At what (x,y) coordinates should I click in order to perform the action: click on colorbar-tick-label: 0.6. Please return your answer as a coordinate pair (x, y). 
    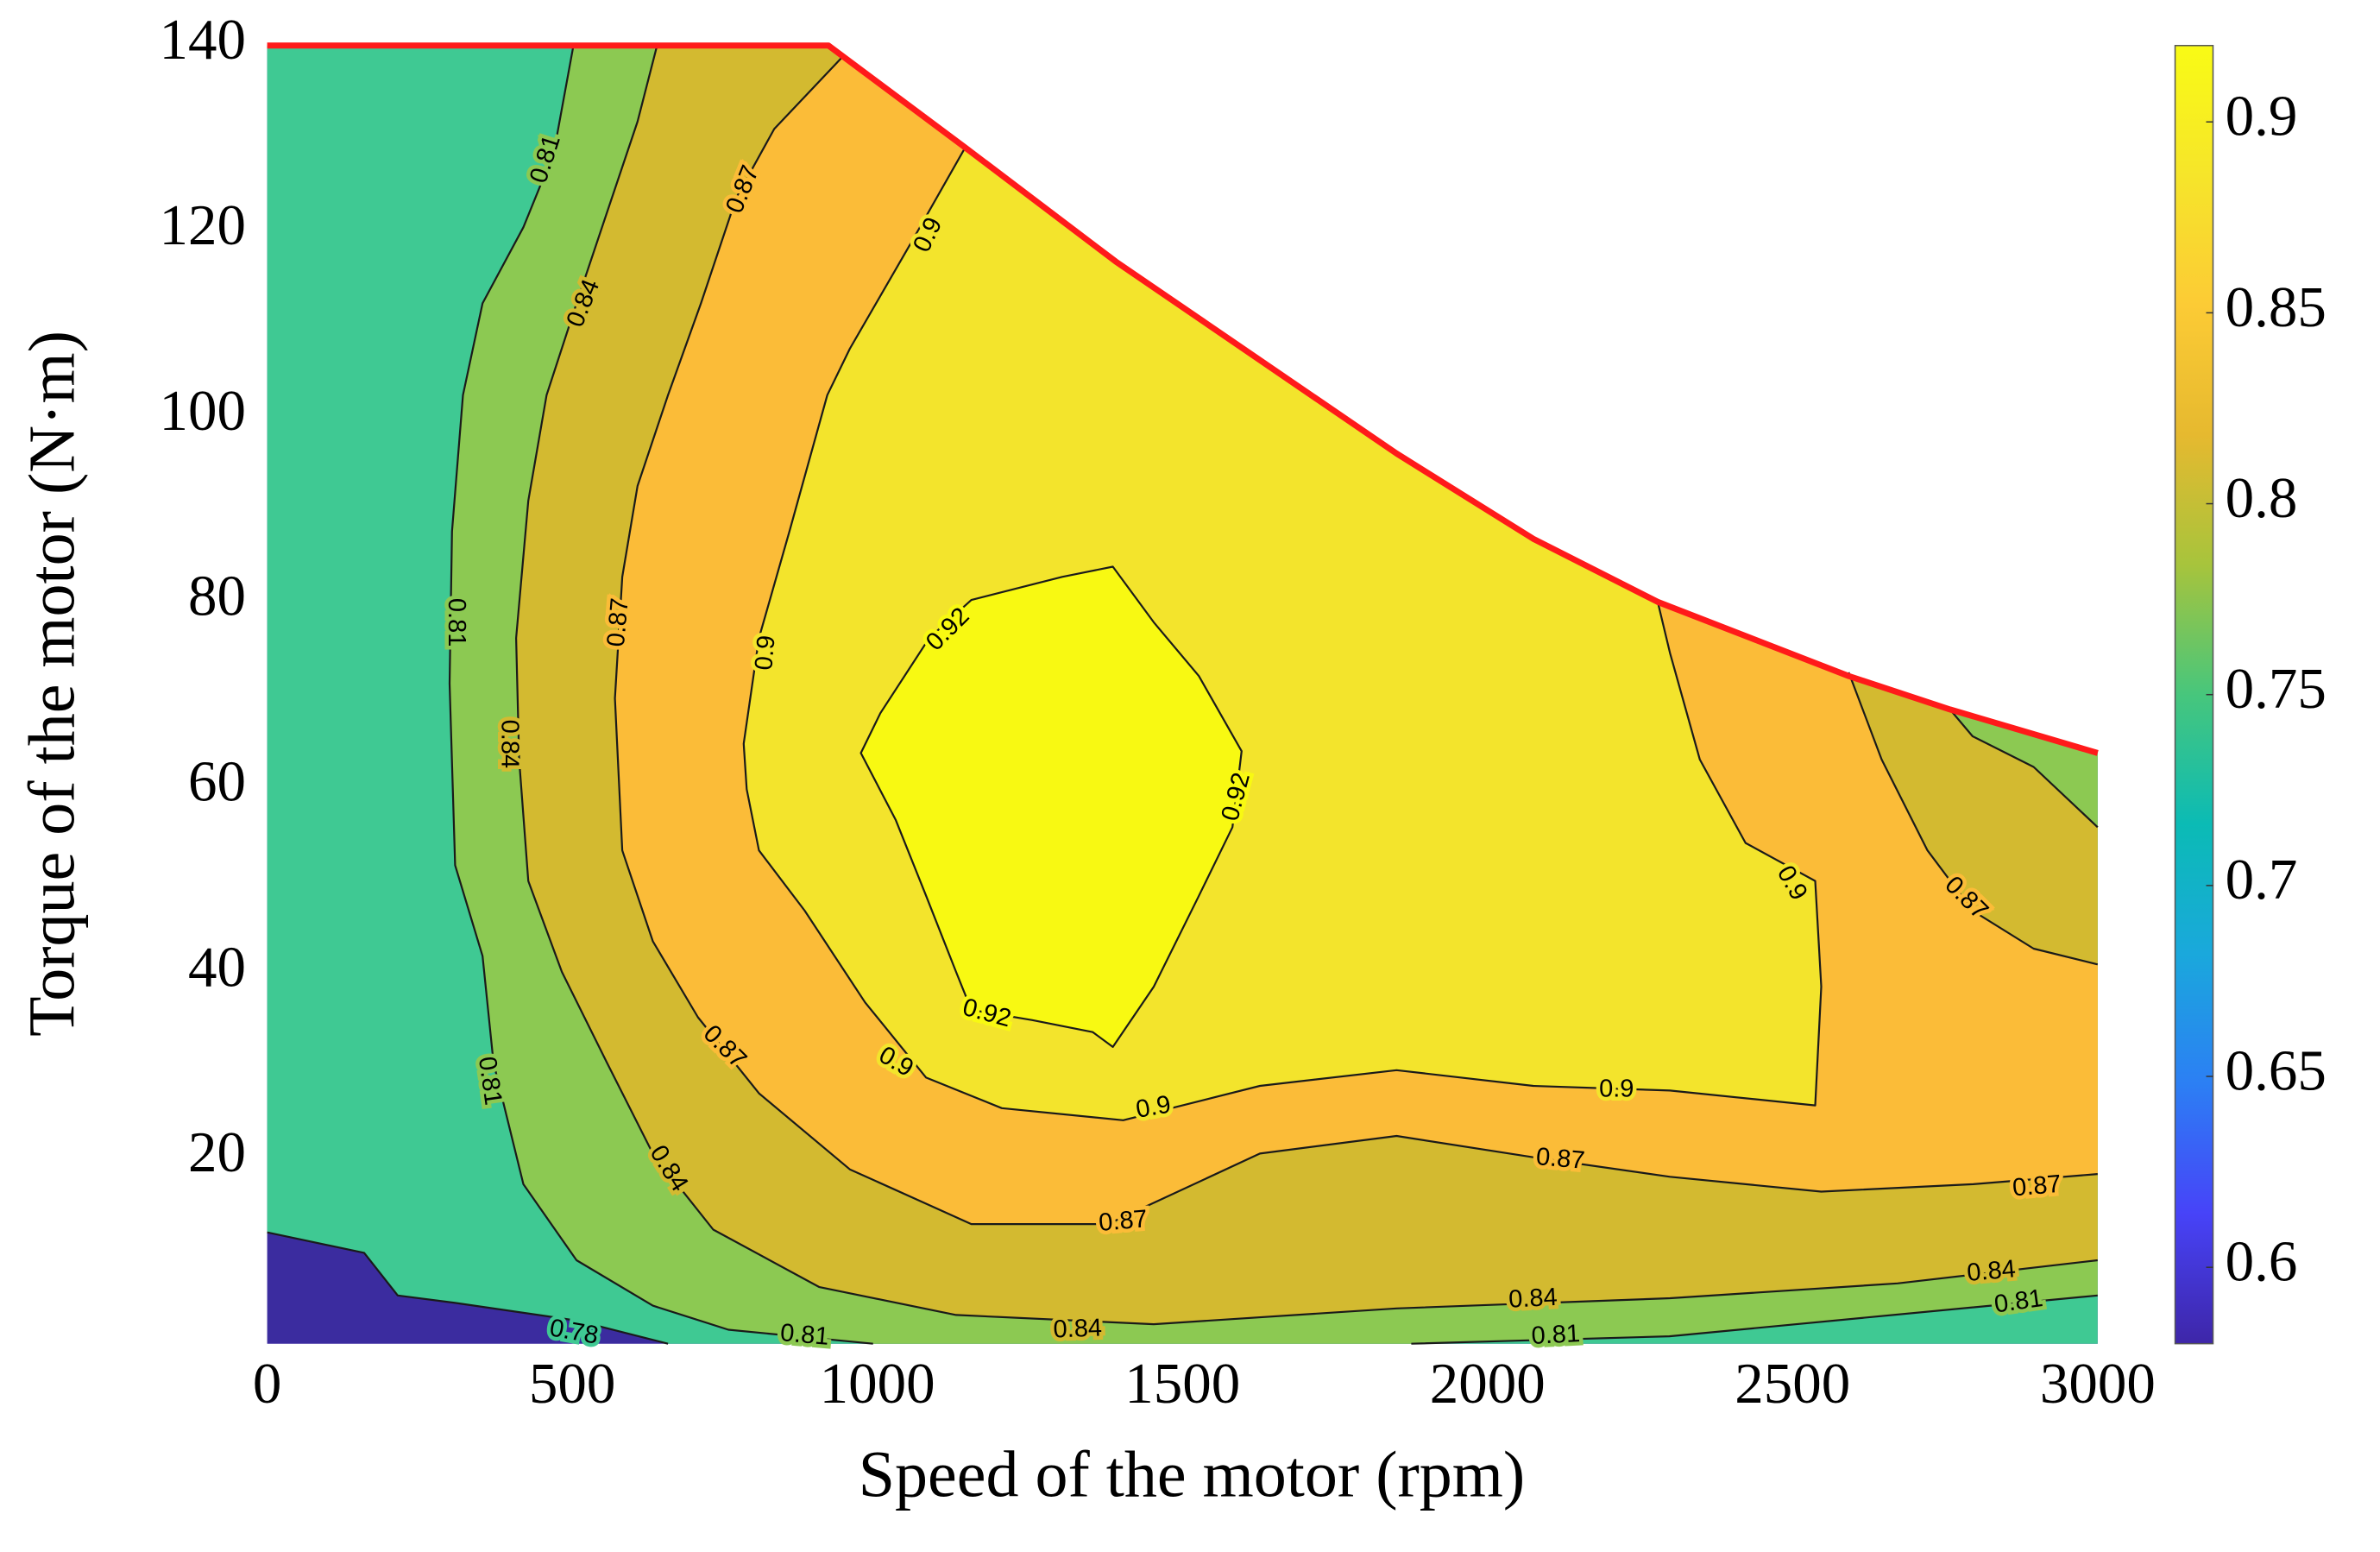
    Looking at the image, I should click on (2262, 1262).